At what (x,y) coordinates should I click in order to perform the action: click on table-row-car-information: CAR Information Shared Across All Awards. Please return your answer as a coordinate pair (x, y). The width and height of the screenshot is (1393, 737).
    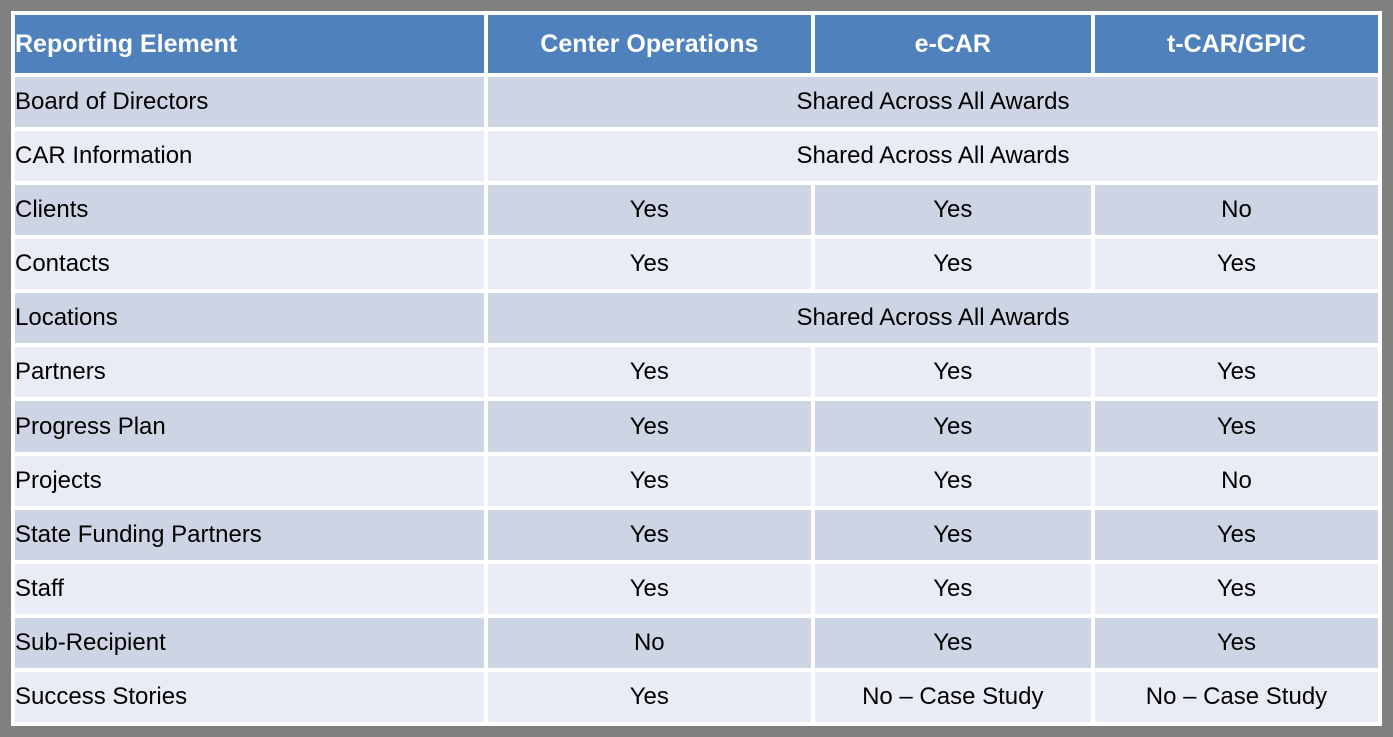
    Looking at the image, I should click on (697, 156).